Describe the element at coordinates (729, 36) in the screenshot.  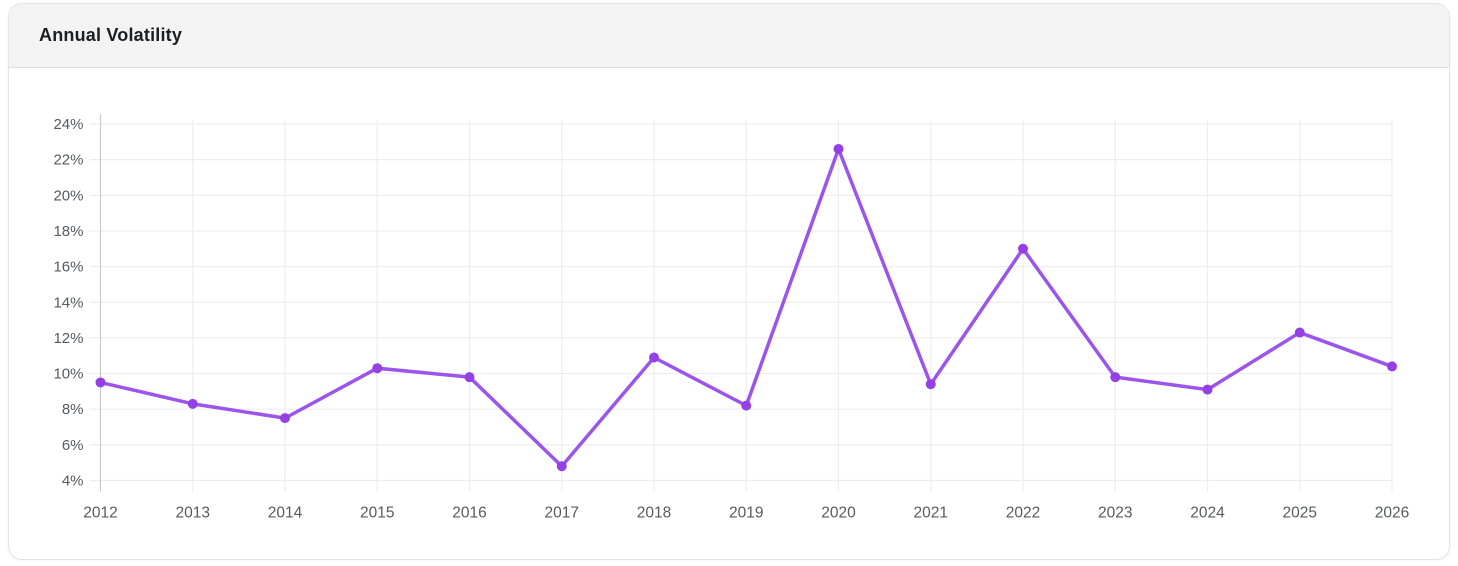
I see `card-header: Annual Volatility` at that location.